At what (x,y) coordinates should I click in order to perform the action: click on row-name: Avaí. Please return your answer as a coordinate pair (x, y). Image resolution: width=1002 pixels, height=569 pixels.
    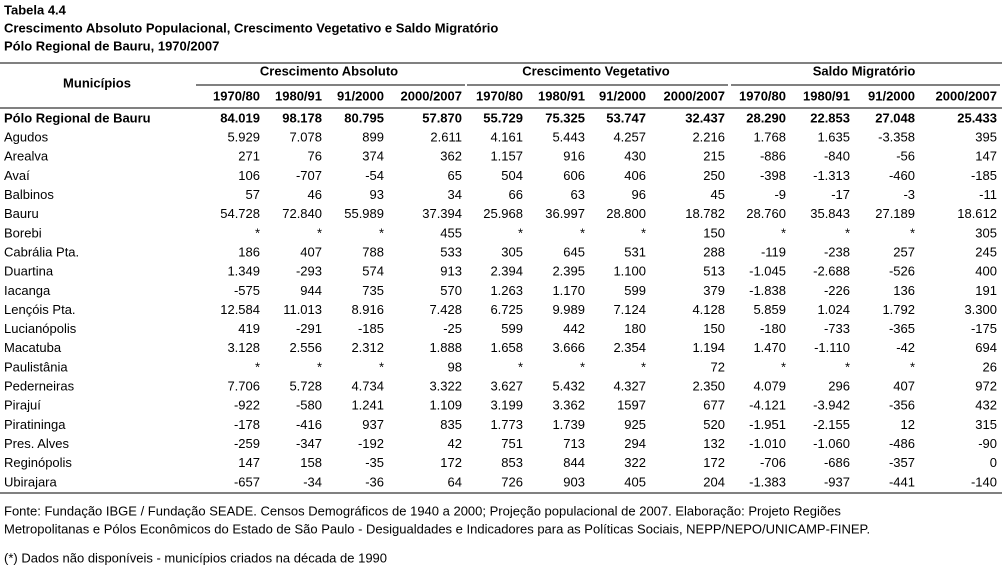
    Looking at the image, I should click on (17, 175).